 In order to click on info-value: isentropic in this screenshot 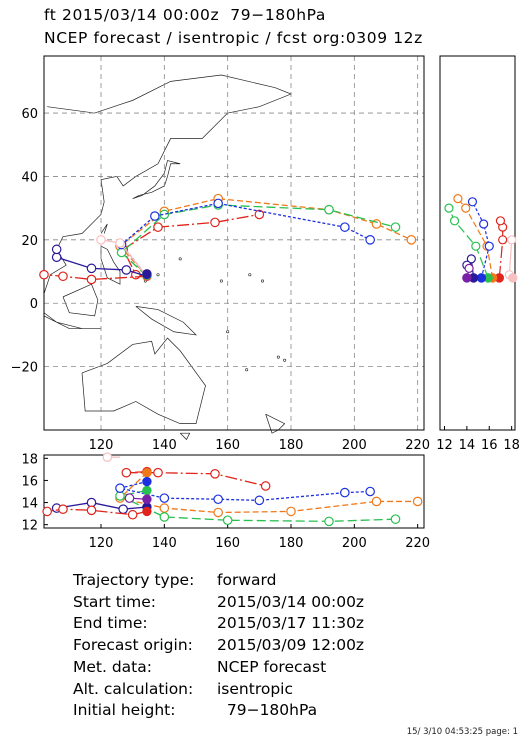, I will do `click(255, 688)`.